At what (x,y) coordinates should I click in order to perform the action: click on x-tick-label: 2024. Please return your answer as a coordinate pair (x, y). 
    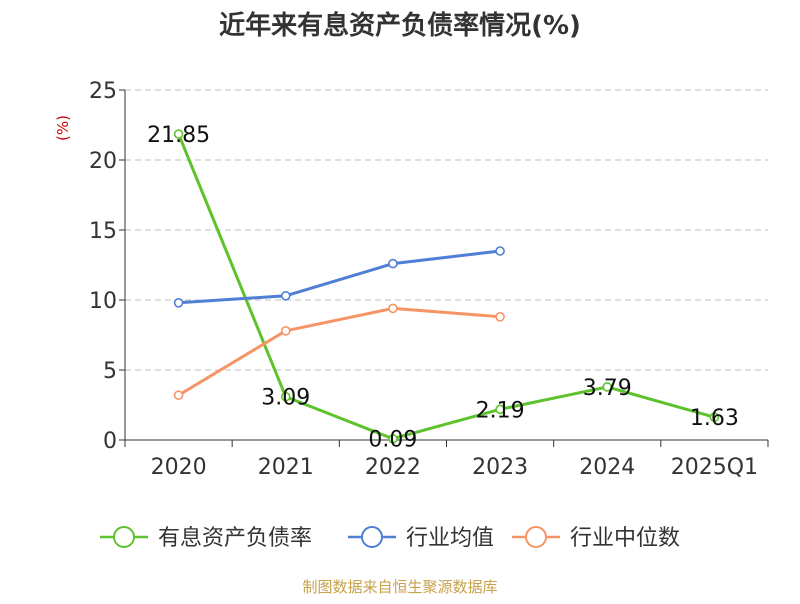
    Looking at the image, I should click on (607, 467).